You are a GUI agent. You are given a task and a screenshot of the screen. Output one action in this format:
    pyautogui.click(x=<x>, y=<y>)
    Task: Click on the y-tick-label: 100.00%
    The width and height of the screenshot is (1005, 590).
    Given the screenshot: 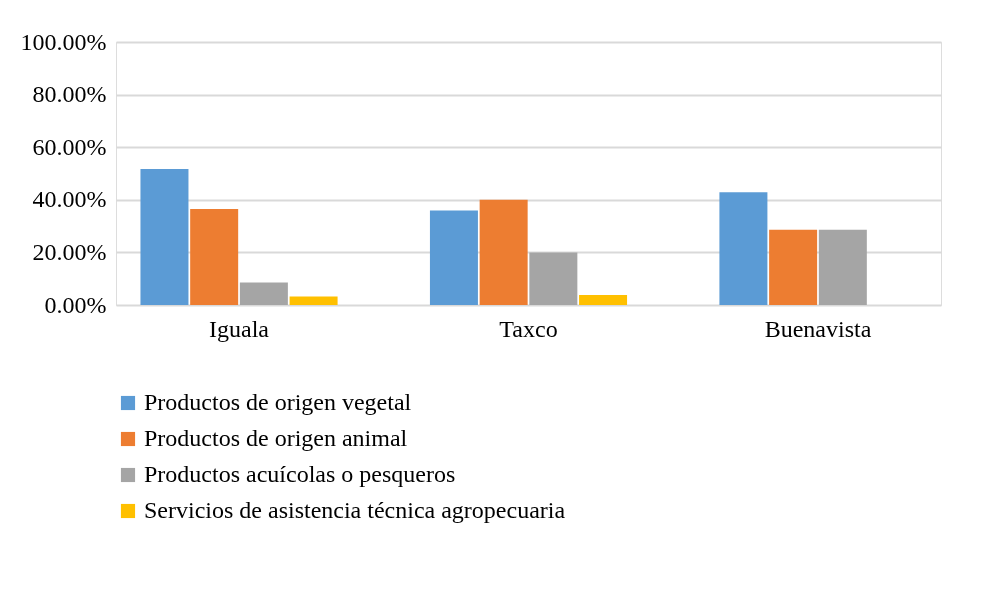 What is the action you would take?
    pyautogui.click(x=63, y=41)
    